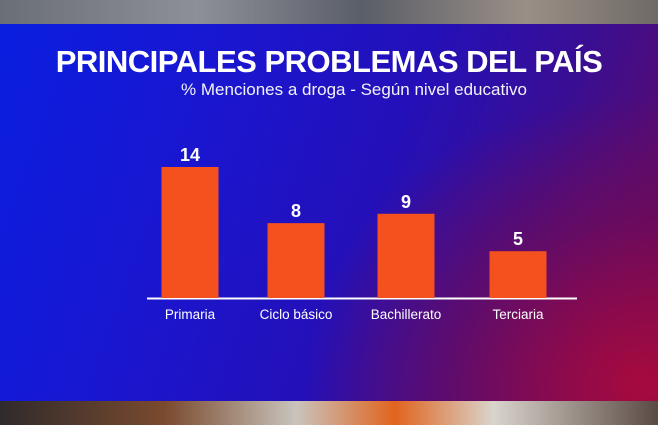 The image size is (658, 425). I want to click on category-label-3: Terciaria, so click(518, 314).